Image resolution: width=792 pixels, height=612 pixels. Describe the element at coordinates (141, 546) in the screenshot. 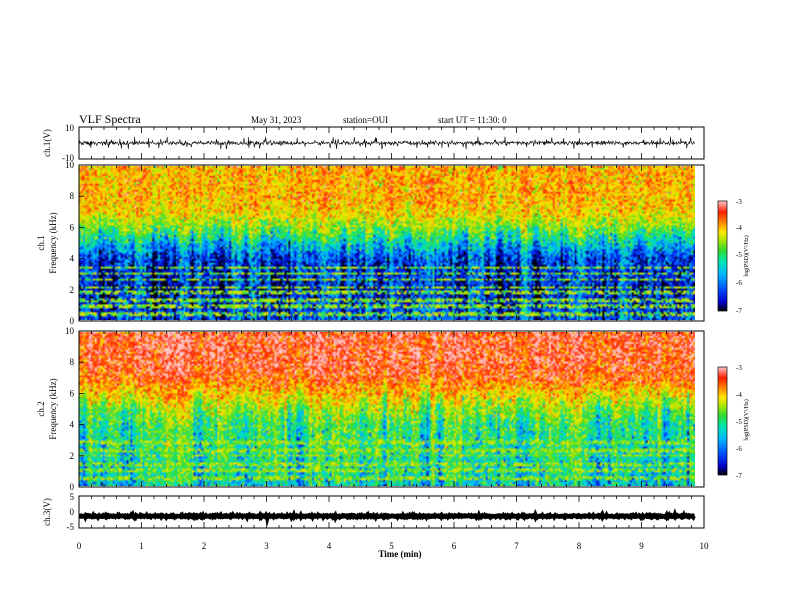

I see `time-tick-label: 1` at that location.